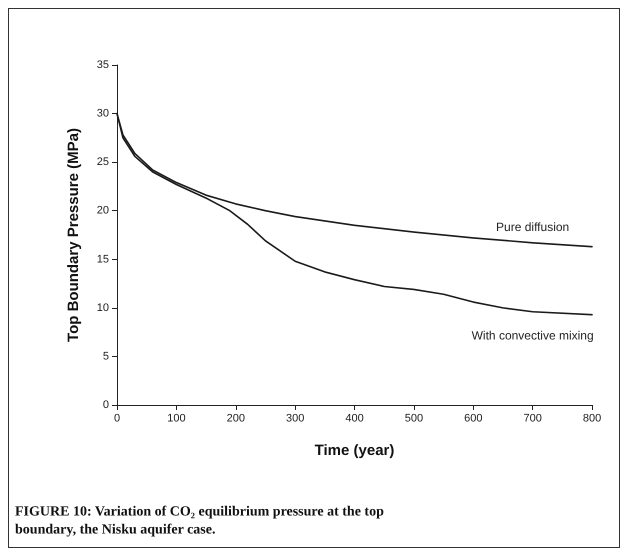  What do you see at coordinates (354, 450) in the screenshot?
I see `x-axis-title: Time (year)` at bounding box center [354, 450].